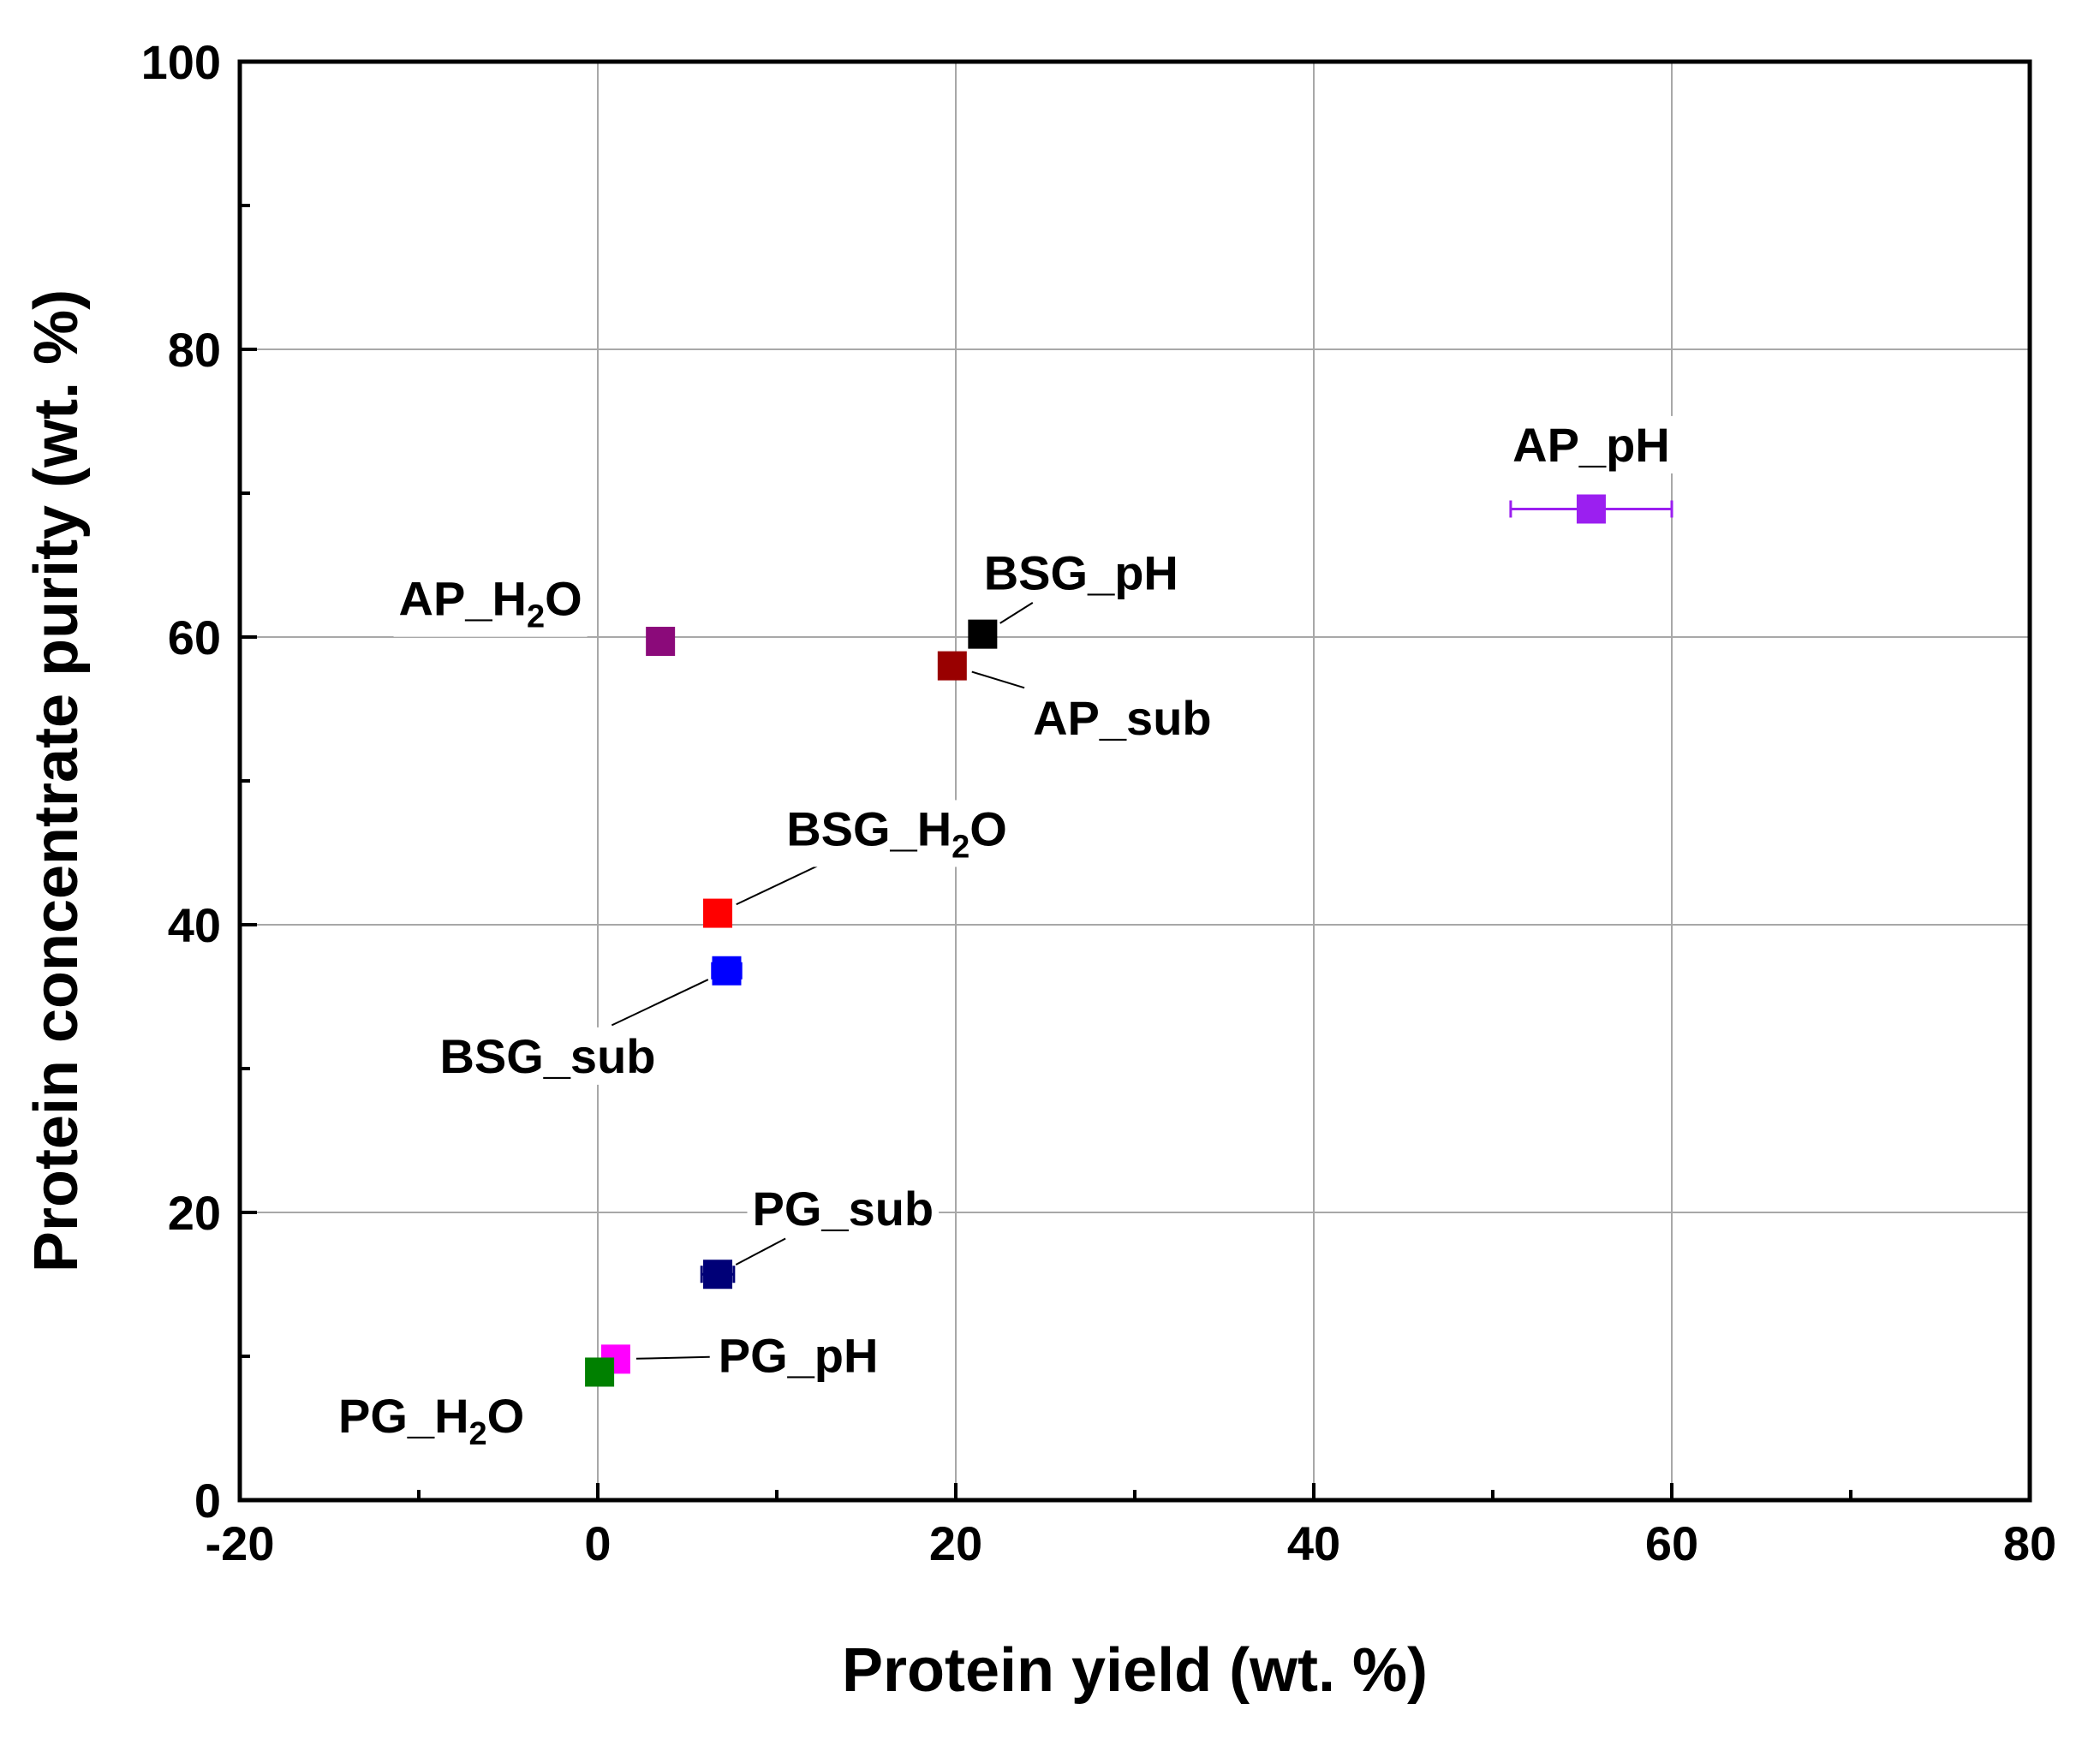 This screenshot has width=2100, height=1757. I want to click on y-tick-label: 40, so click(194, 925).